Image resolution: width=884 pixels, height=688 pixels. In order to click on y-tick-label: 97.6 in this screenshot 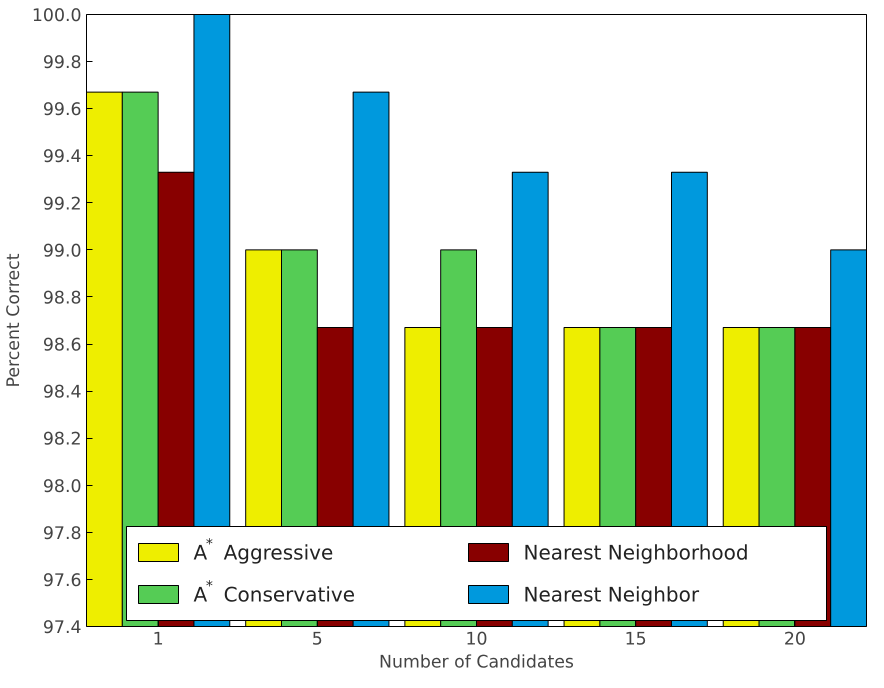, I will do `click(62, 580)`.